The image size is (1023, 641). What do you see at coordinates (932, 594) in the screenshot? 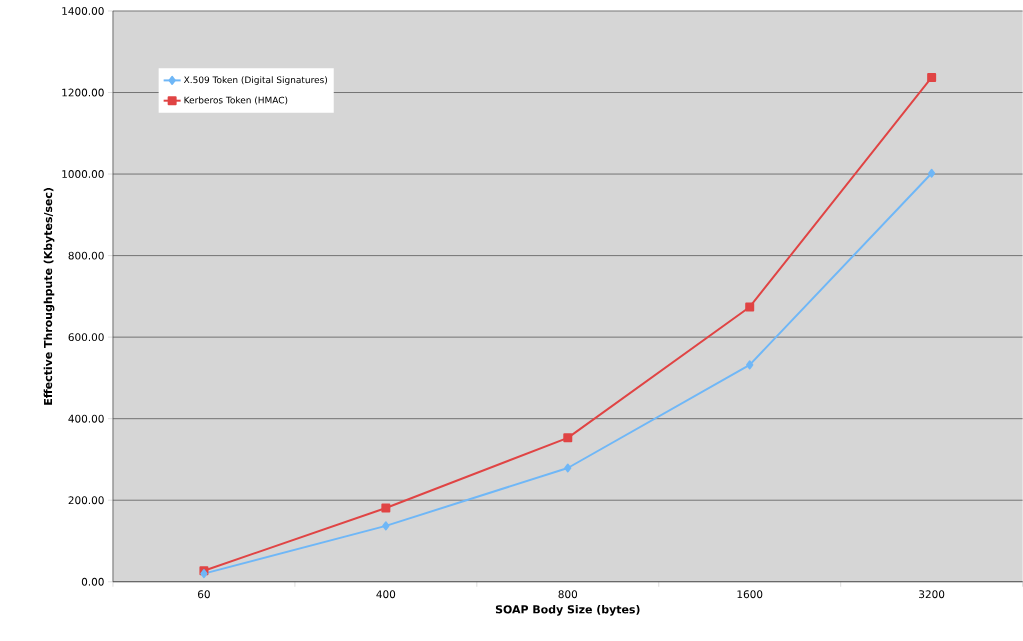
I see `x-tick-label: 3200` at bounding box center [932, 594].